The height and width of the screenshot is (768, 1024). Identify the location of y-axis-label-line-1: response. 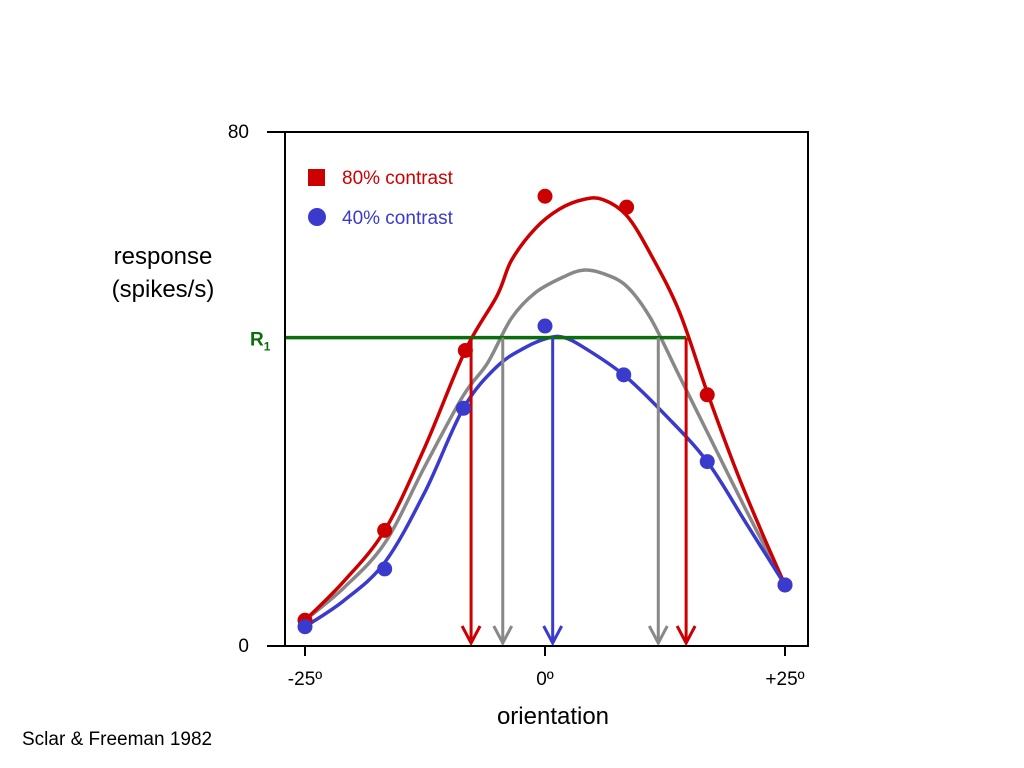
(163, 256).